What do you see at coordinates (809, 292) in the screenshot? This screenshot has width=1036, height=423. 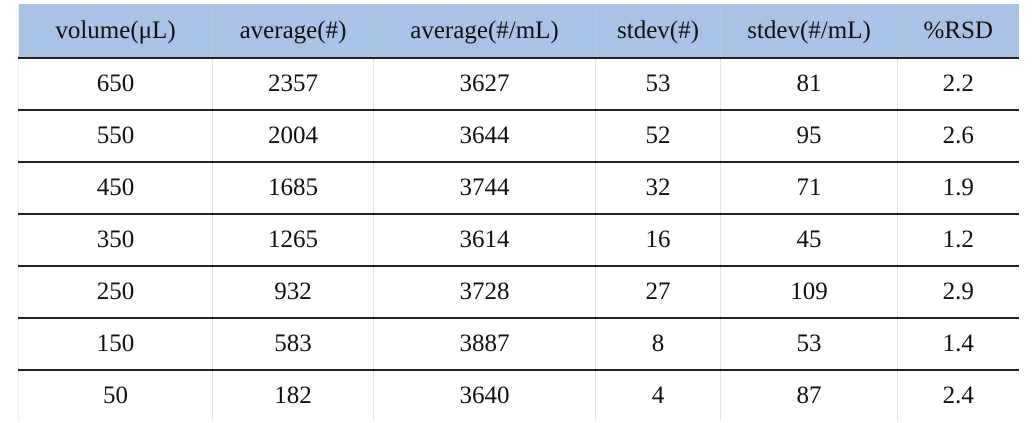 I see `table-cell: 109` at bounding box center [809, 292].